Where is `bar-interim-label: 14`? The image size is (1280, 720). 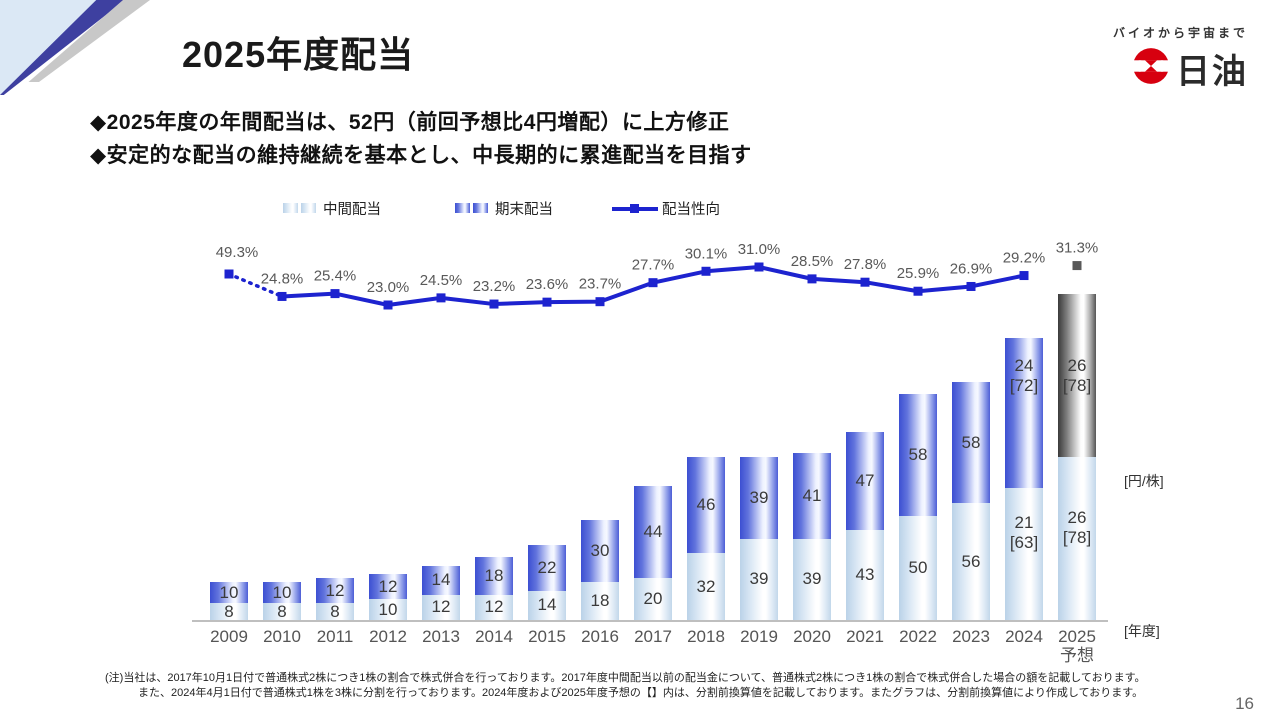 bar-interim-label: 14 is located at coordinates (547, 605).